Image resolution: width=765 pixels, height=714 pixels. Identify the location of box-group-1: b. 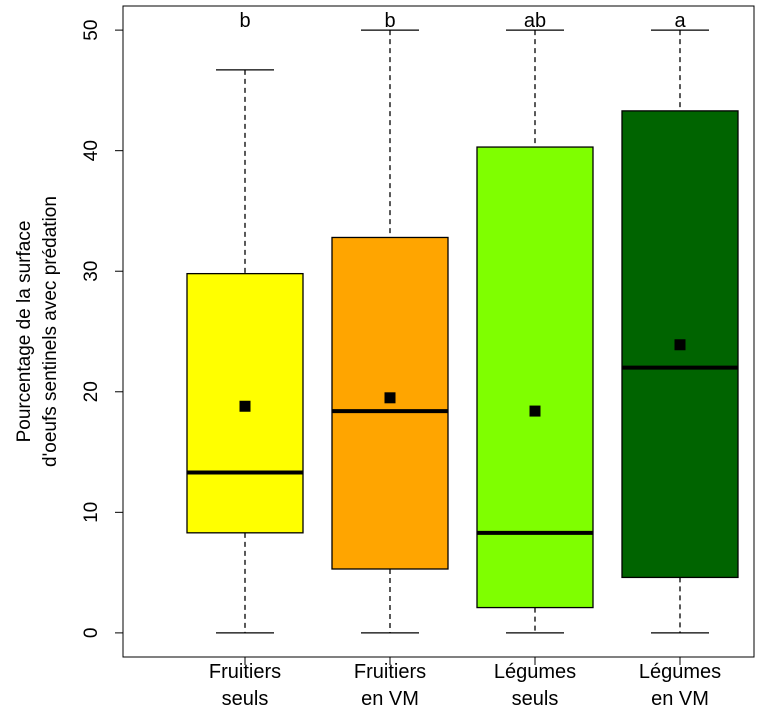
(245, 322).